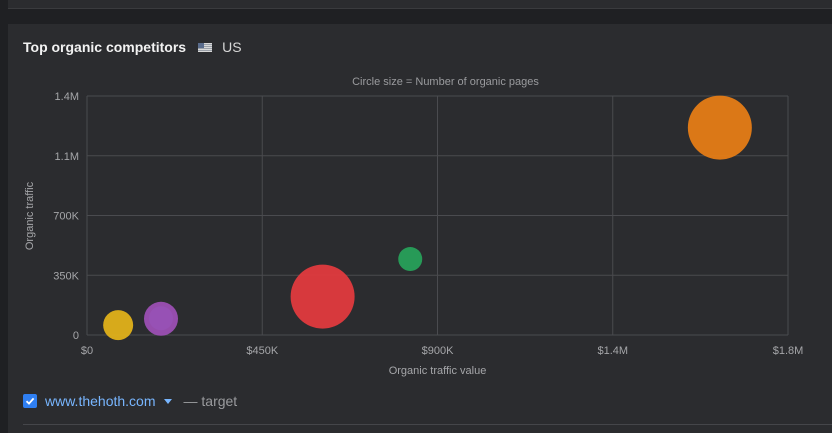 The image size is (832, 433). Describe the element at coordinates (438, 351) in the screenshot. I see `x-tick-label: $900K` at that location.